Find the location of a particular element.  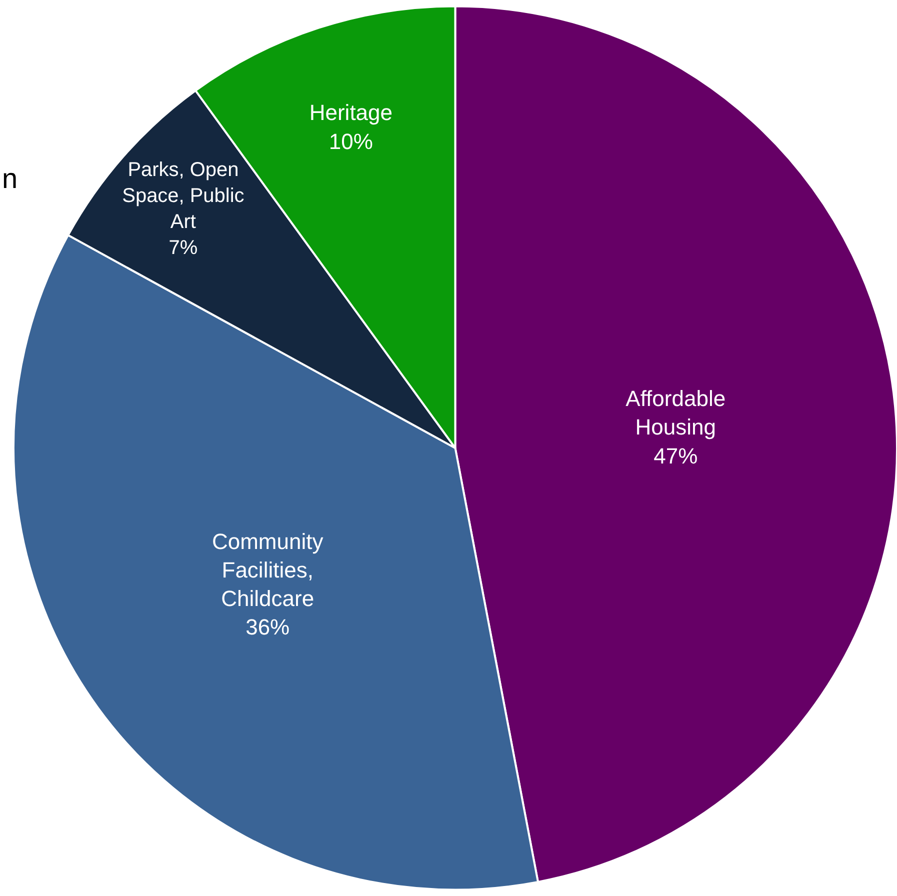

data-label: 10% is located at coordinates (350, 141).